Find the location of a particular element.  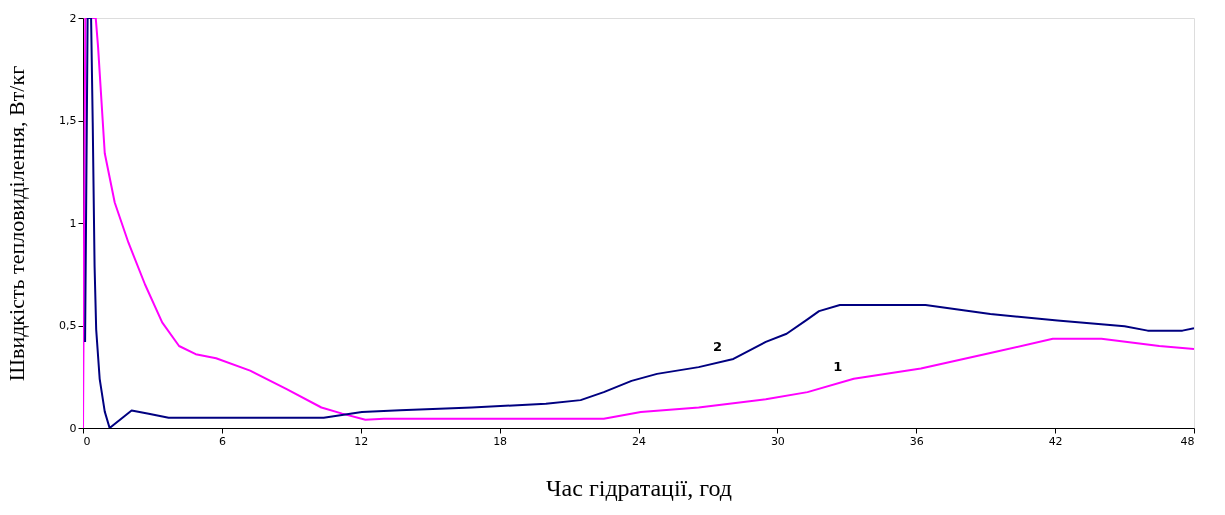

y-axis-title: Швидкість тепловиділення, Вт/кг is located at coordinates (17, 223).